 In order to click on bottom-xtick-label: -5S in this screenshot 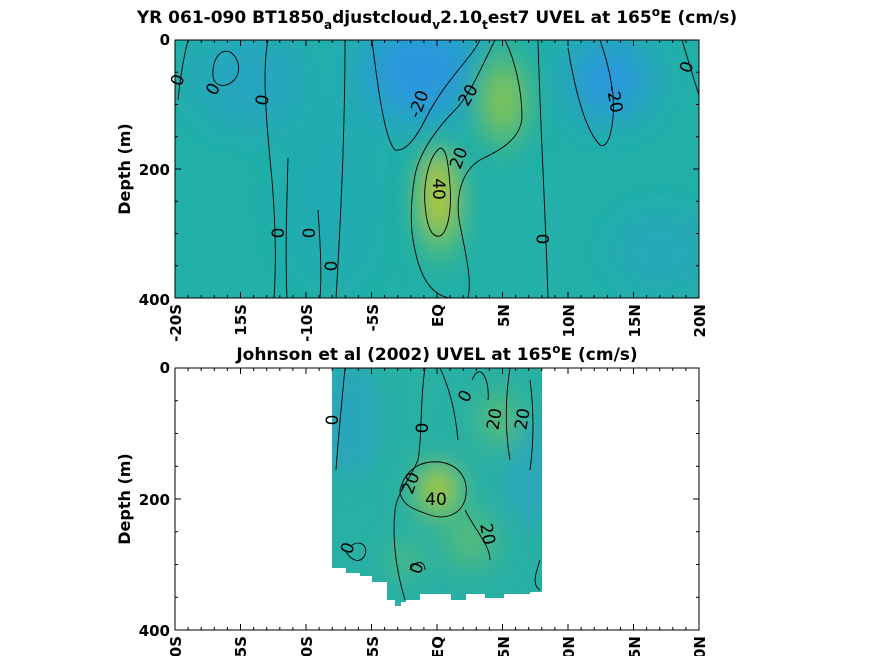, I will do `click(373, 646)`.